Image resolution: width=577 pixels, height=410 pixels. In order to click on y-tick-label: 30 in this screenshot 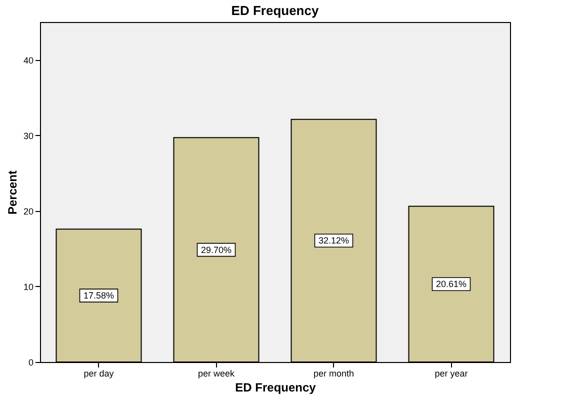, I will do `click(28, 135)`.